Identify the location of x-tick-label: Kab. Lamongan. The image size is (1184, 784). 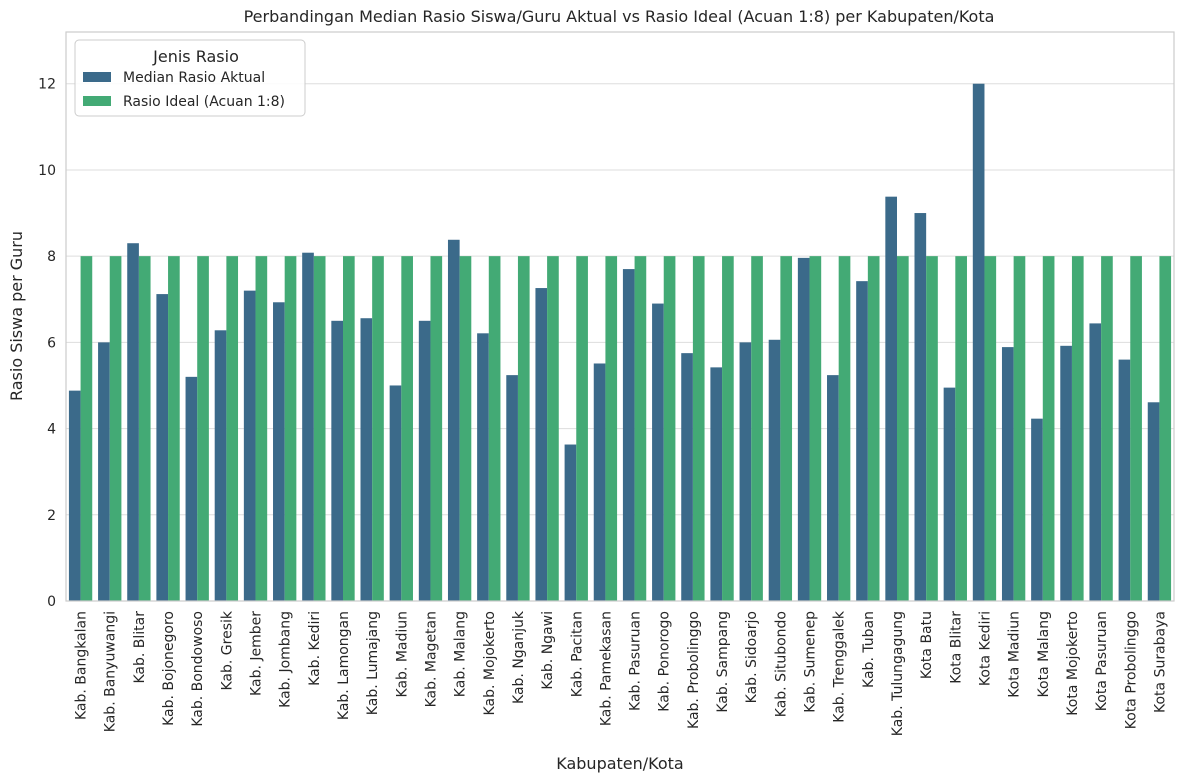
(344, 665).